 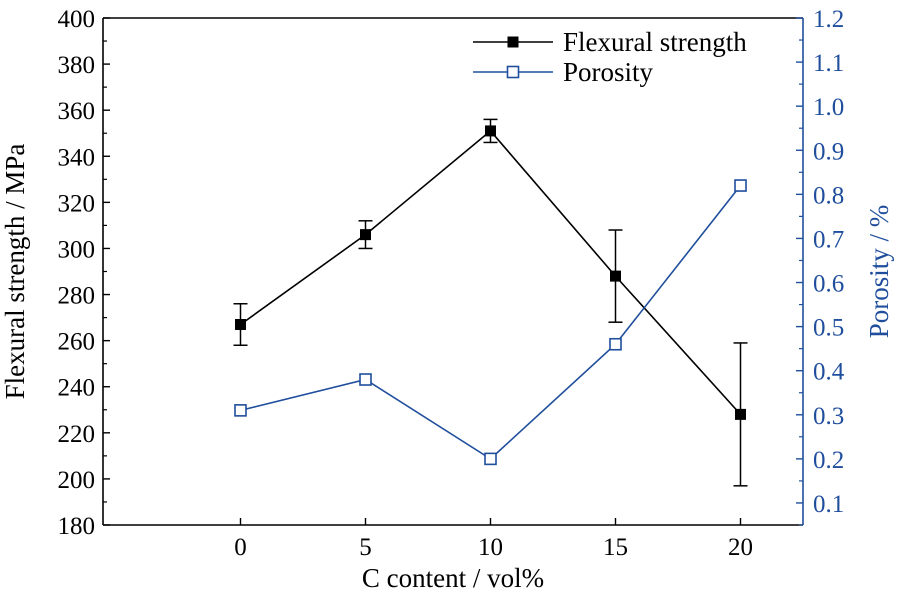 I want to click on x-tick-label: 20, so click(x=740, y=547).